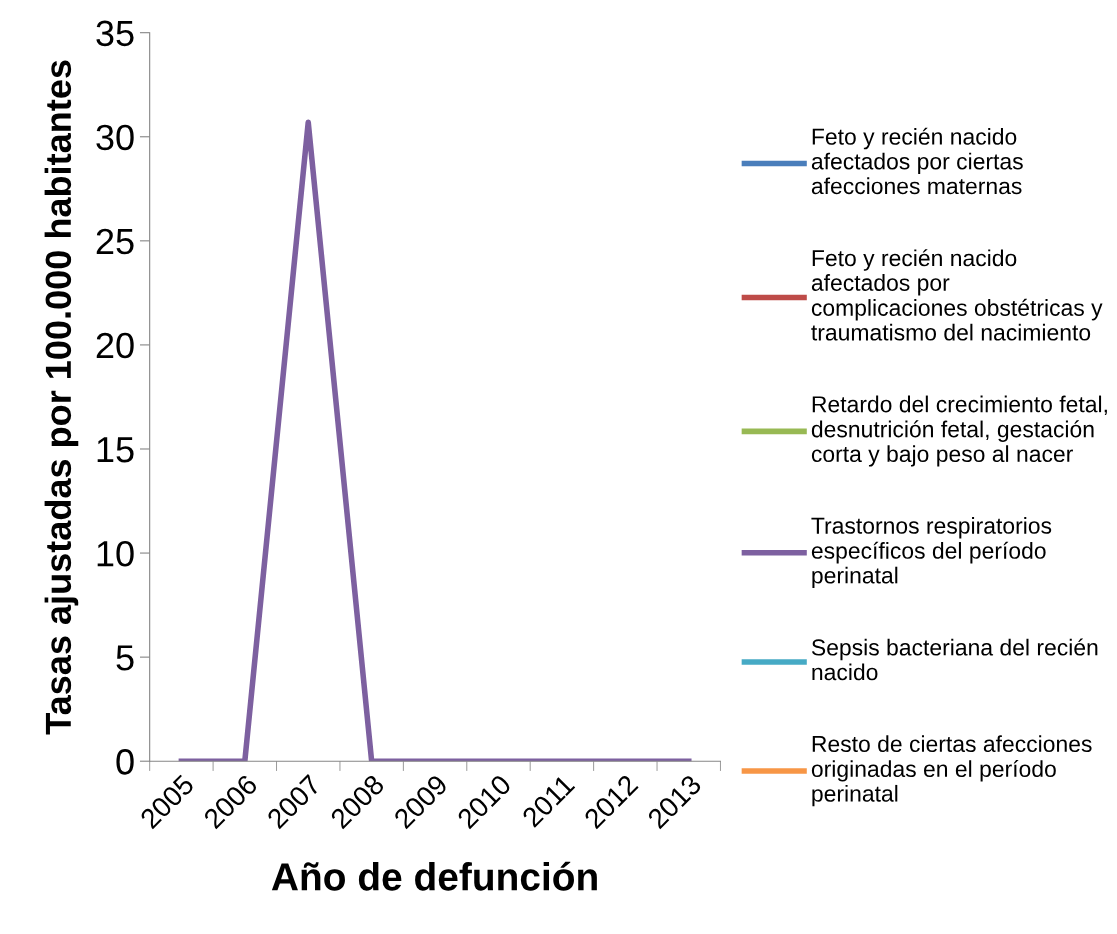  Describe the element at coordinates (125, 658) in the screenshot. I see `y-tick-label: 5` at that location.